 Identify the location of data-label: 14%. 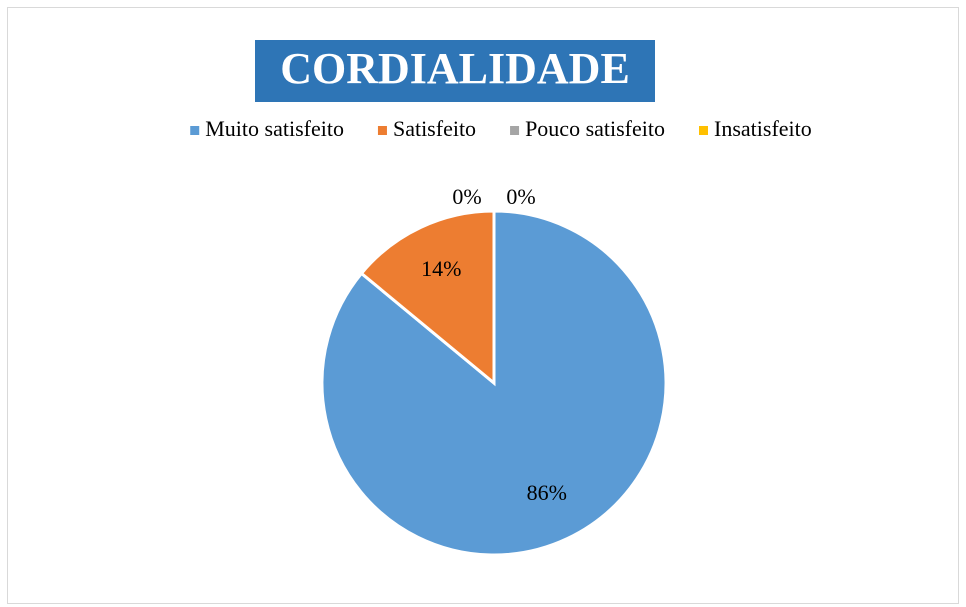
(441, 268).